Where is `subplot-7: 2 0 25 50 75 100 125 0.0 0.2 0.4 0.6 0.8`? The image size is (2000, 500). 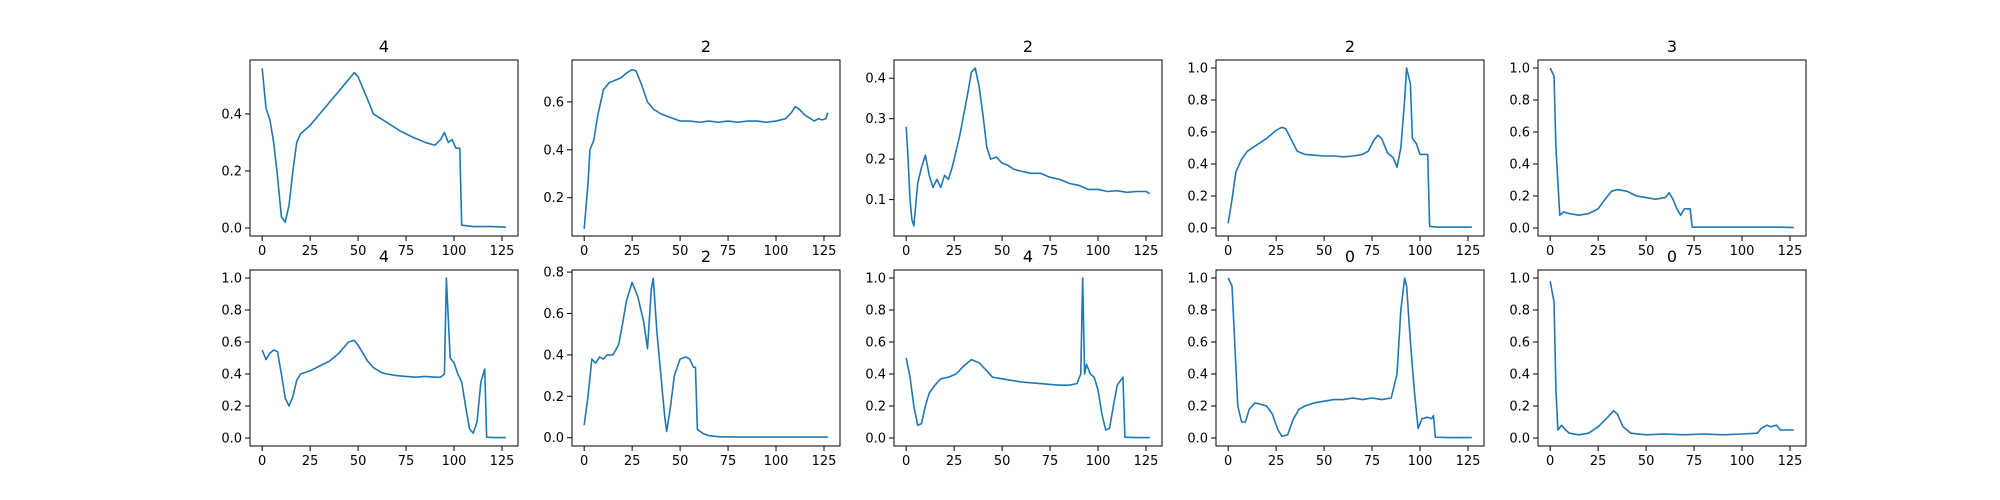 subplot-7: 2 0 25 50 75 100 125 0.0 0.2 0.4 0.6 0.8 is located at coordinates (692, 358).